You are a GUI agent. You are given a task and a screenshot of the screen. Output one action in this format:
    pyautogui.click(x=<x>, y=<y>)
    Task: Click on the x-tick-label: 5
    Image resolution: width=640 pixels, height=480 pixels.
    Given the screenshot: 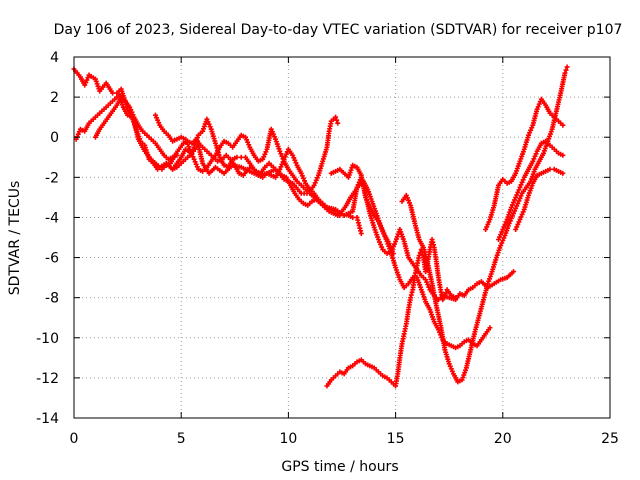 What is the action you would take?
    pyautogui.click(x=181, y=439)
    